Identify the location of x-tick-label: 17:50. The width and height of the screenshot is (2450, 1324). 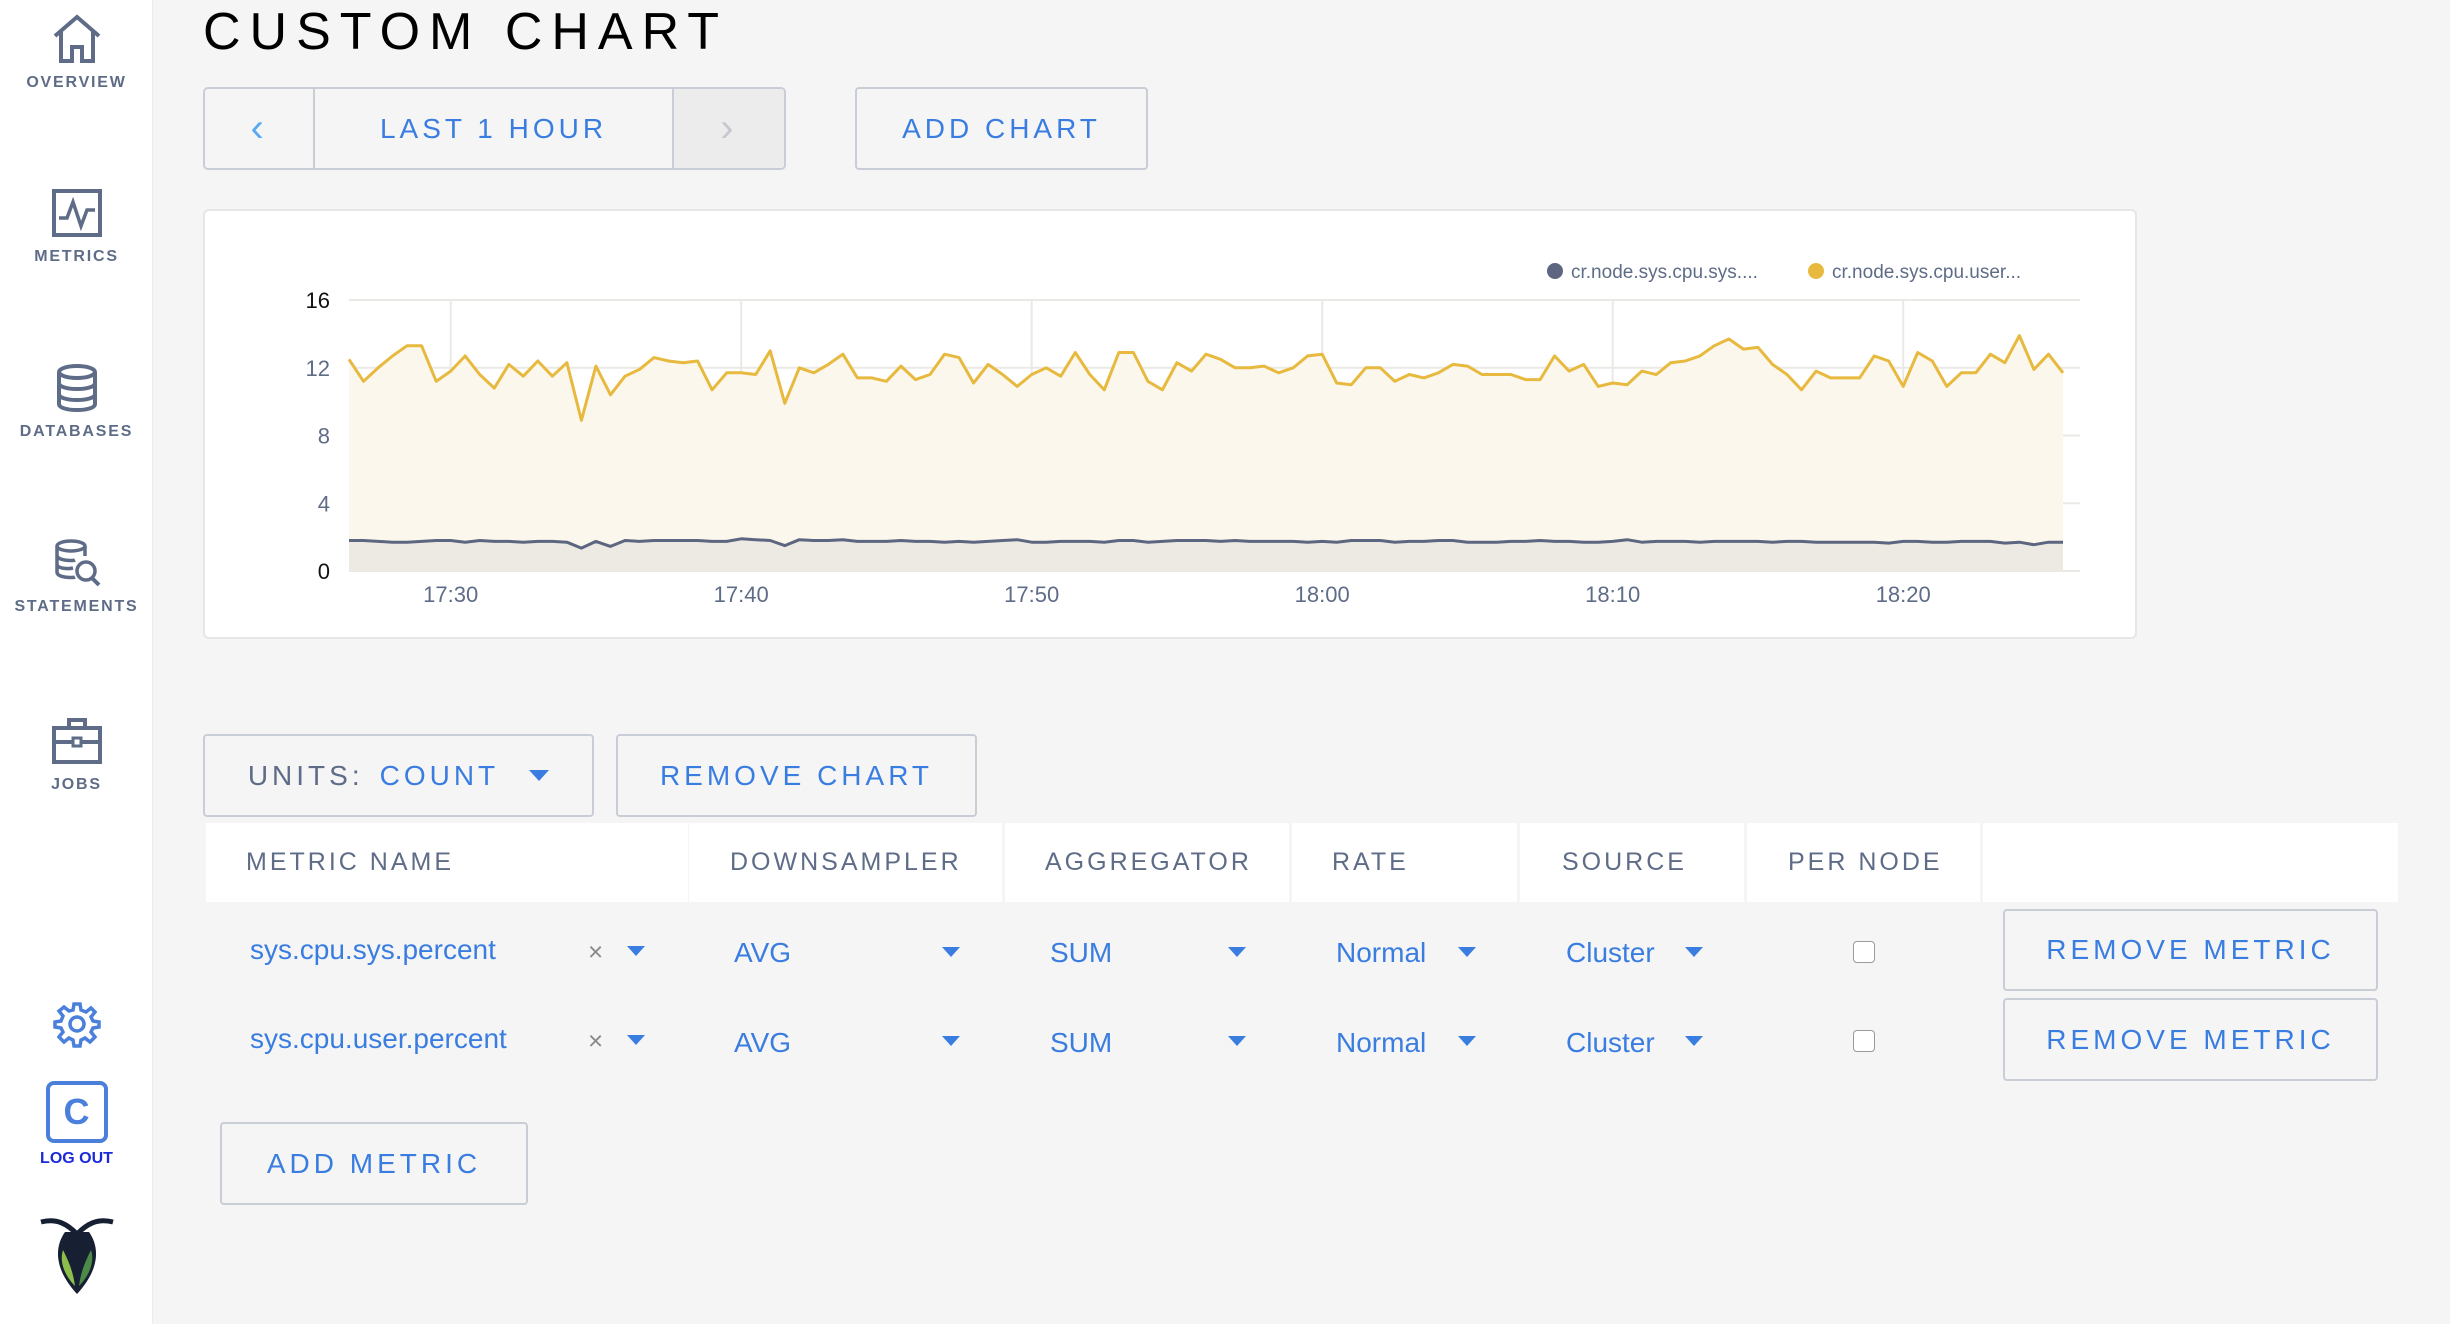
(1031, 594).